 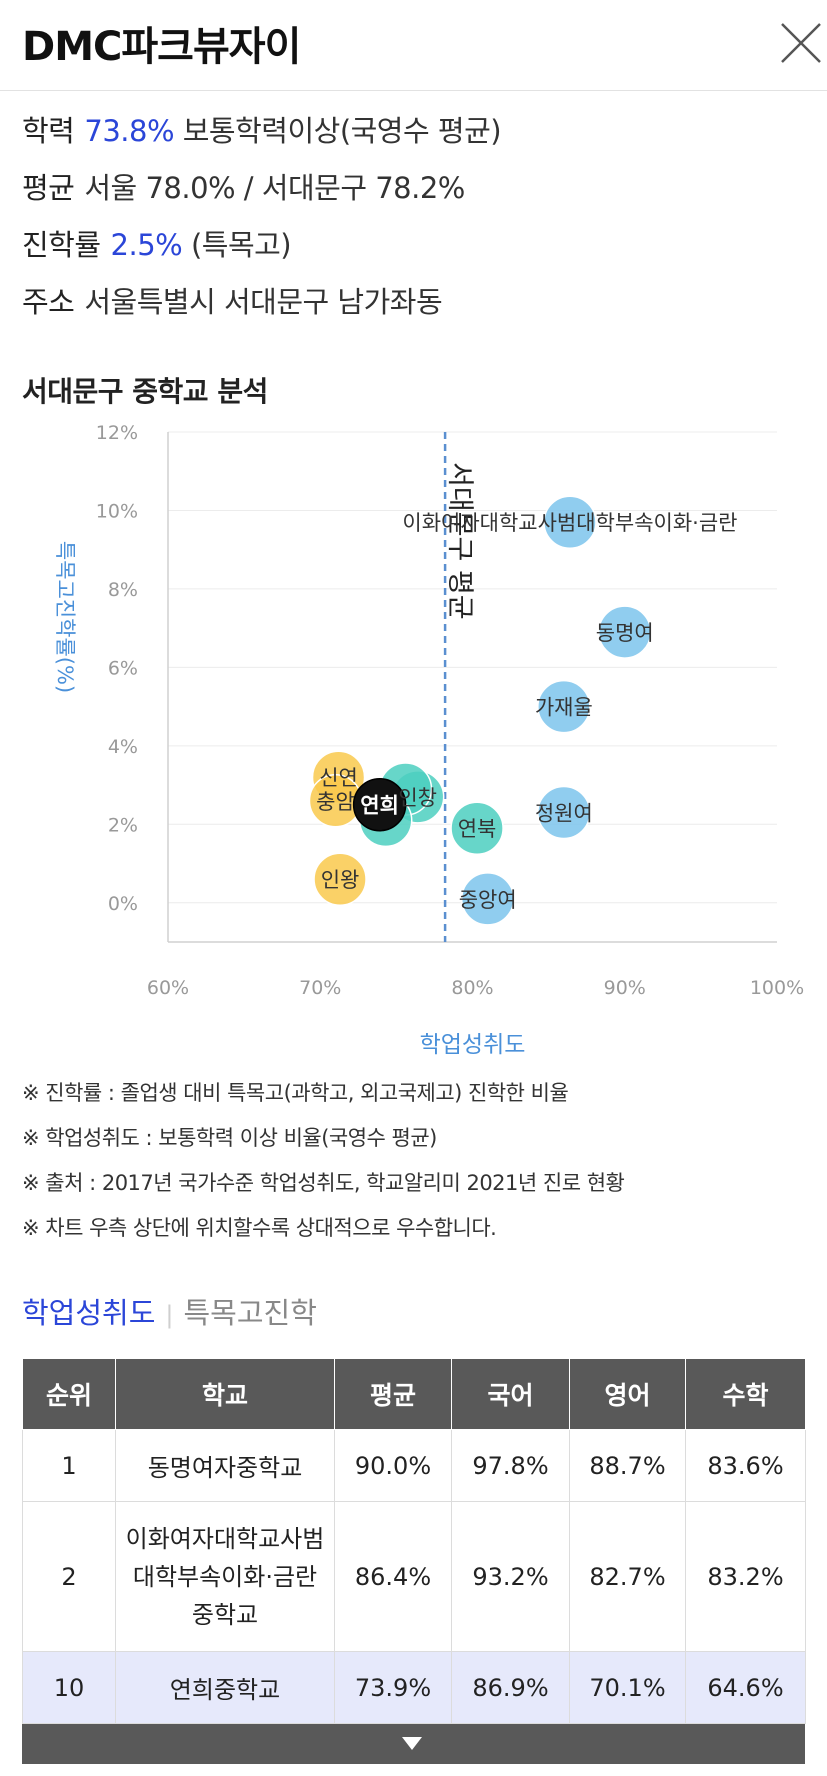 I want to click on data-label: 충암, so click(x=335, y=802).